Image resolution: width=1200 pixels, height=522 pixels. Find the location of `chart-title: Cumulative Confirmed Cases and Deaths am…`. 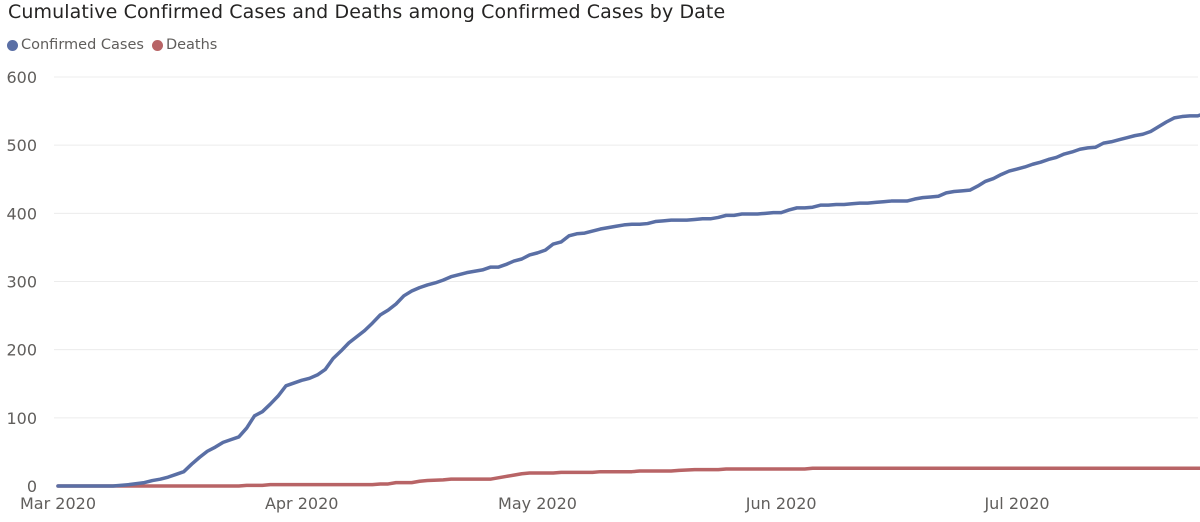

chart-title: Cumulative Confirmed Cases and Deaths am… is located at coordinates (367, 12).